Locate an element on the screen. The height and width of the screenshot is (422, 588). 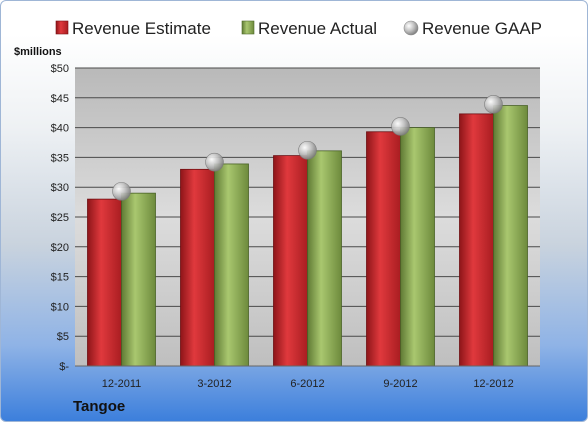
y-tick-label: $- is located at coordinates (64, 367).